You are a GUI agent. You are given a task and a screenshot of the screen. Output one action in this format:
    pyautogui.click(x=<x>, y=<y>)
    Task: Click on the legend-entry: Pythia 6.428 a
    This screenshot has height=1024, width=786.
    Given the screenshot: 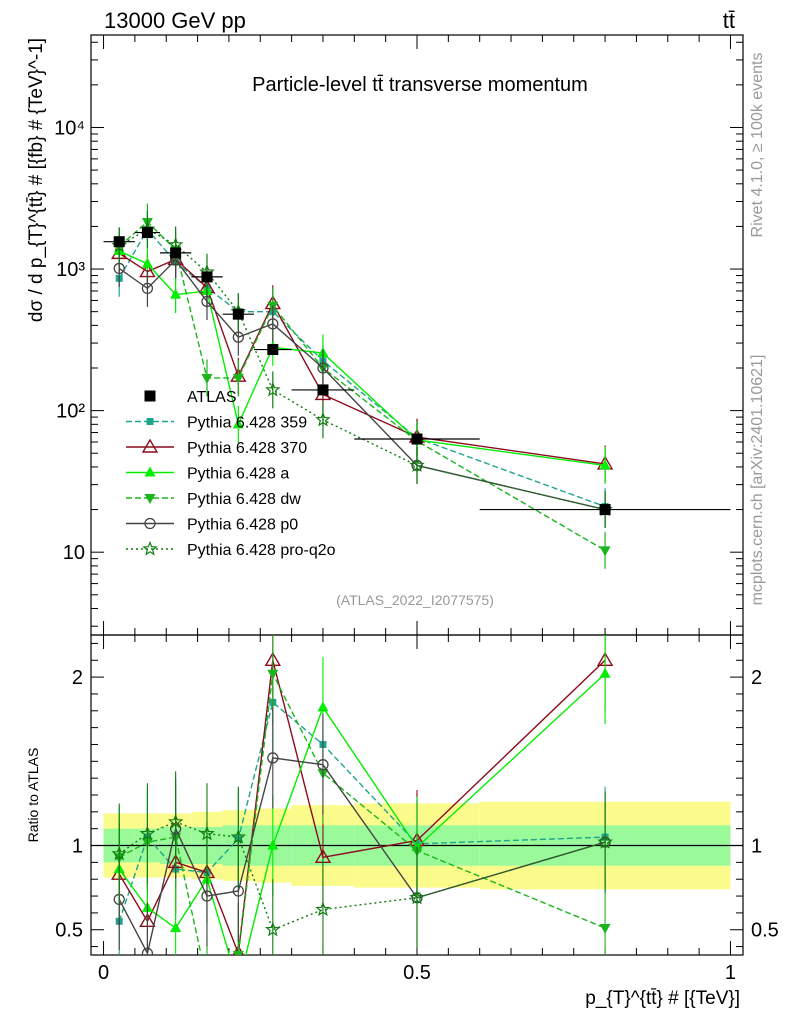 What is the action you would take?
    pyautogui.click(x=207, y=474)
    